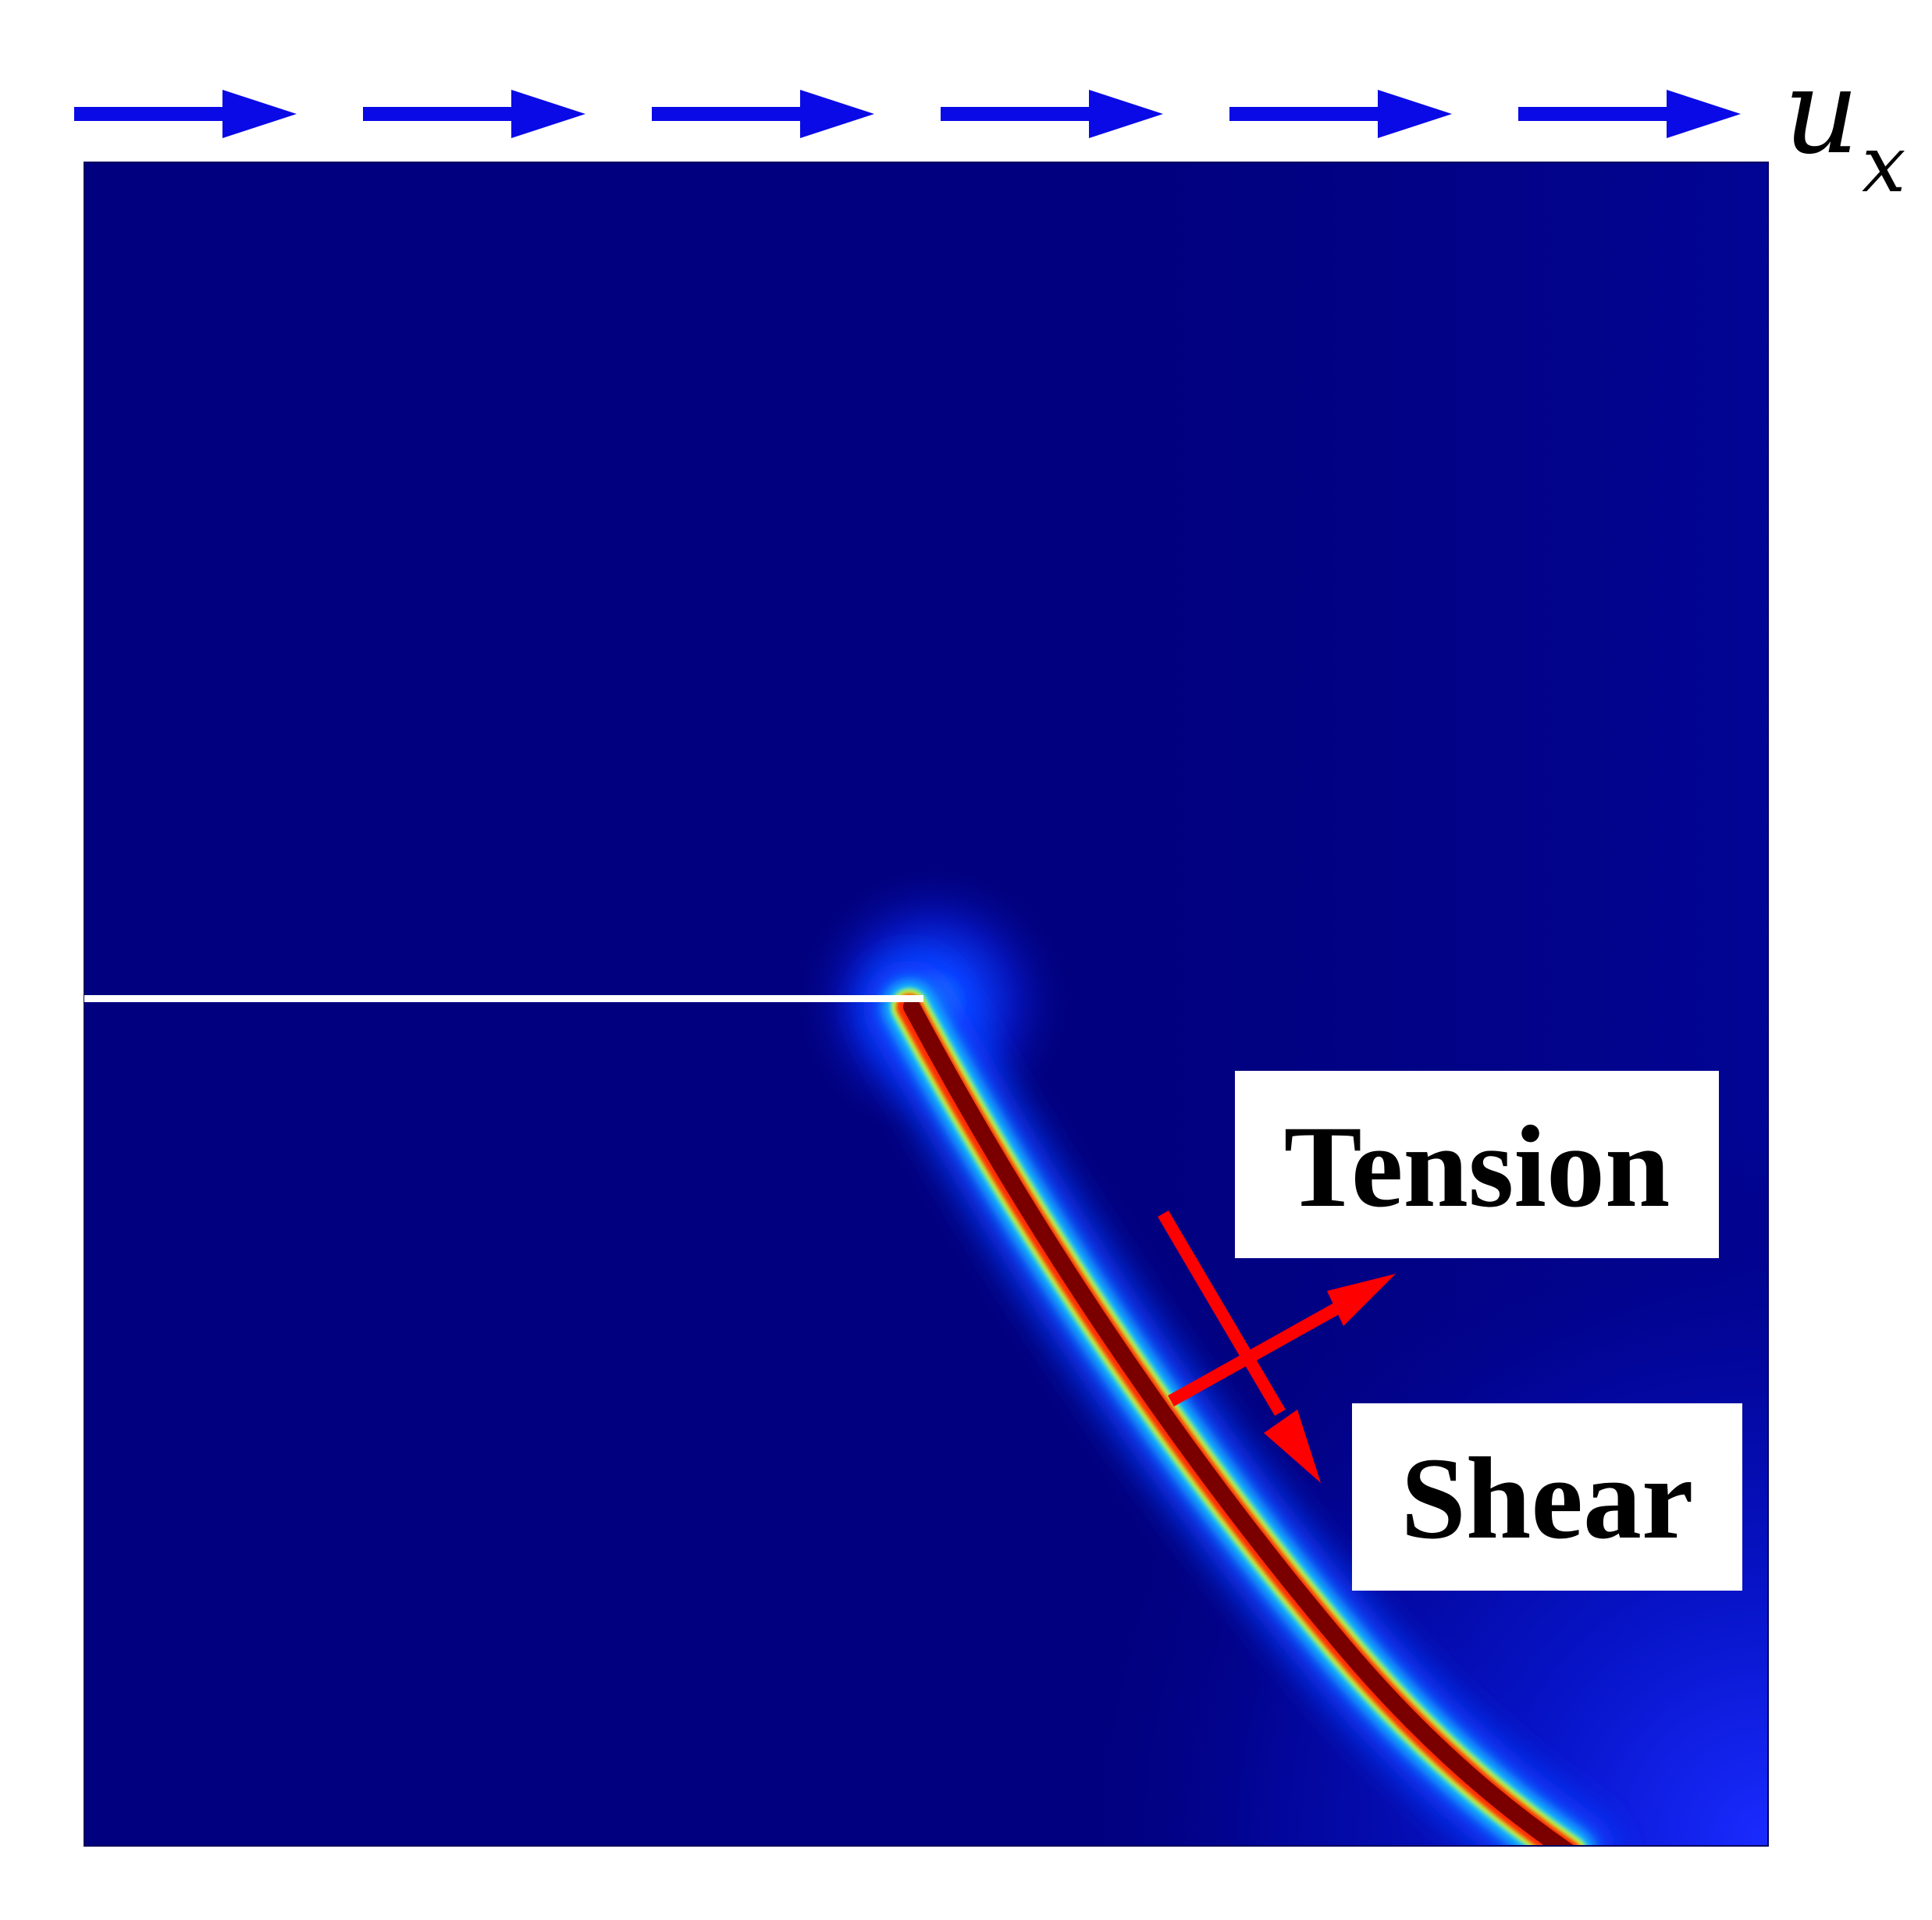 The image size is (1932, 1920). I want to click on shear-arrow-head, so click(1292, 1446).